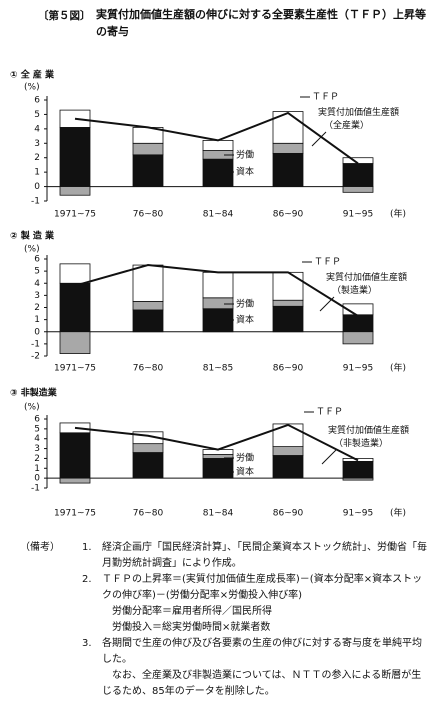  I want to click on y-tick-label: 2, so click(37, 158).